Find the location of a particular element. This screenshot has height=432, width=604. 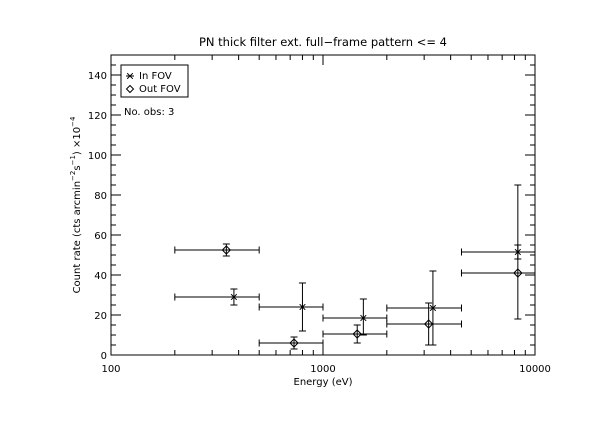

legend: In FOV Out FOV is located at coordinates (154, 81).